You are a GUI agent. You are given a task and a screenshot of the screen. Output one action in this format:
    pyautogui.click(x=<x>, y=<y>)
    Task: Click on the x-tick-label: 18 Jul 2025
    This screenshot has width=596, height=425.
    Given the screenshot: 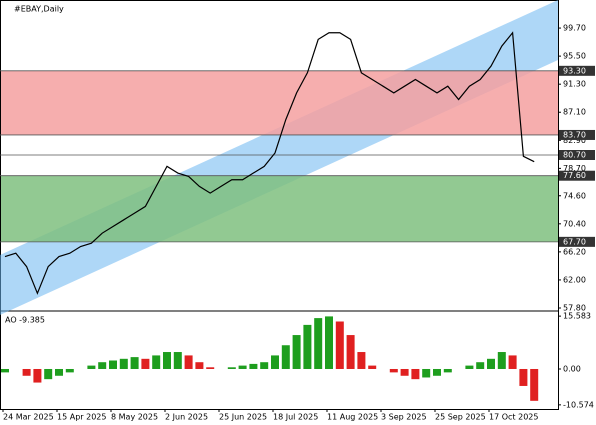 What is the action you would take?
    pyautogui.click(x=295, y=417)
    